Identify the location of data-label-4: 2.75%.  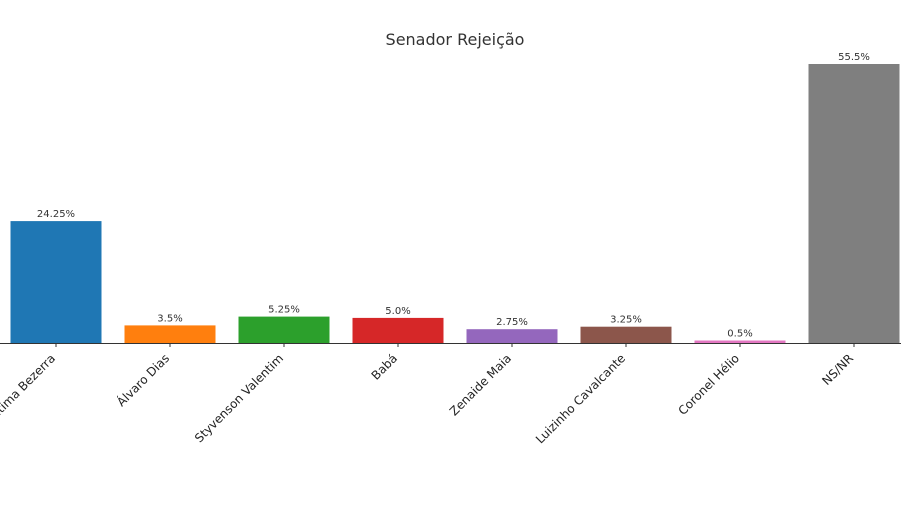
(512, 322).